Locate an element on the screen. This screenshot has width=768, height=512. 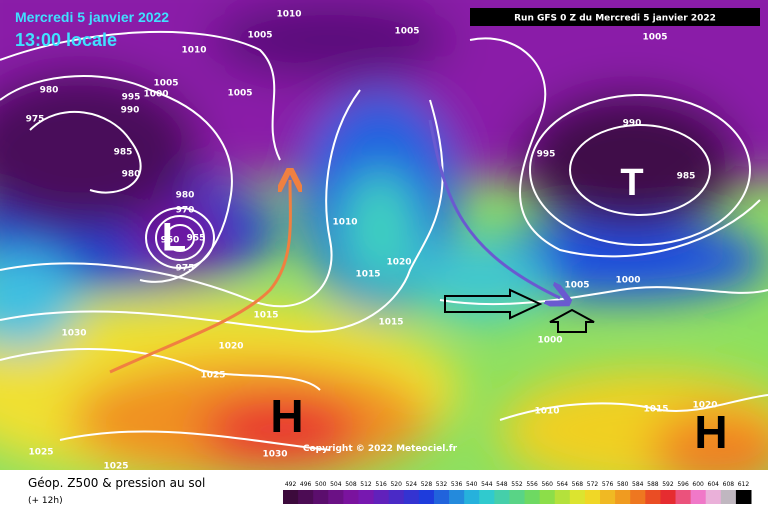
isobar-label: 975 is located at coordinates (35, 120).